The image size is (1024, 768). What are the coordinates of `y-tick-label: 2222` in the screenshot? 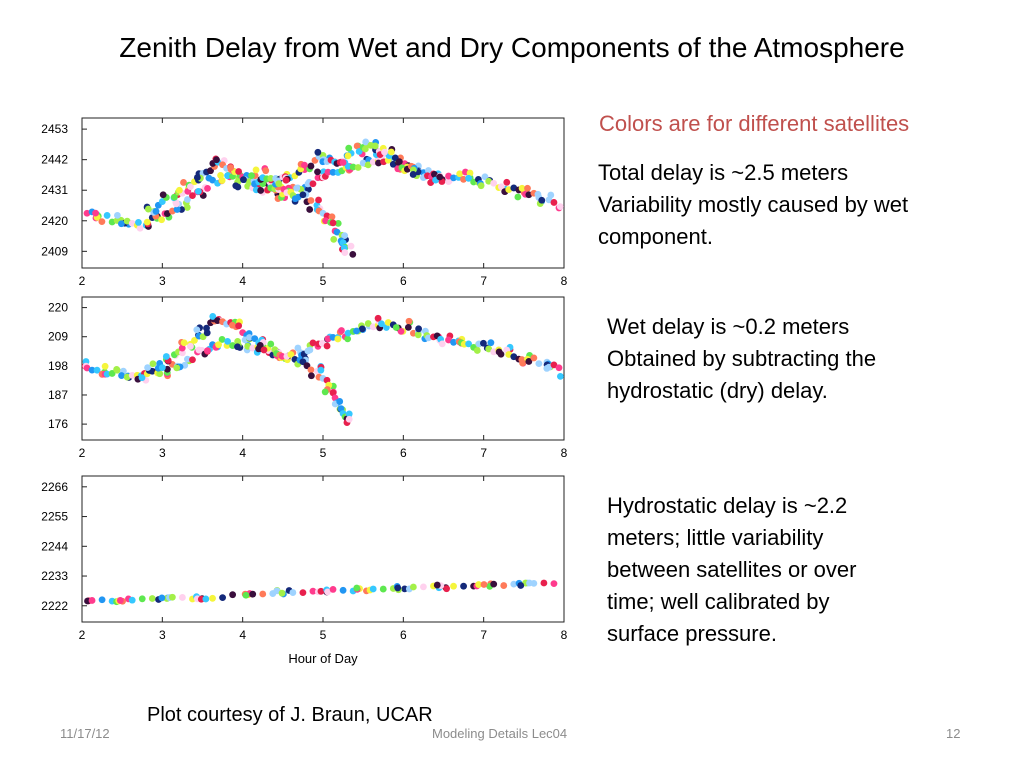 It's located at (54, 606).